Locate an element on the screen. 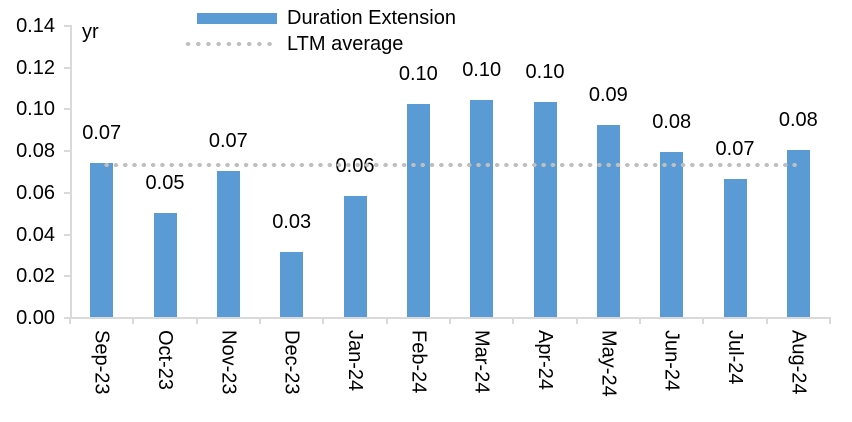 This screenshot has height=422, width=852. y-axis-unit-label: yr is located at coordinates (90, 32).